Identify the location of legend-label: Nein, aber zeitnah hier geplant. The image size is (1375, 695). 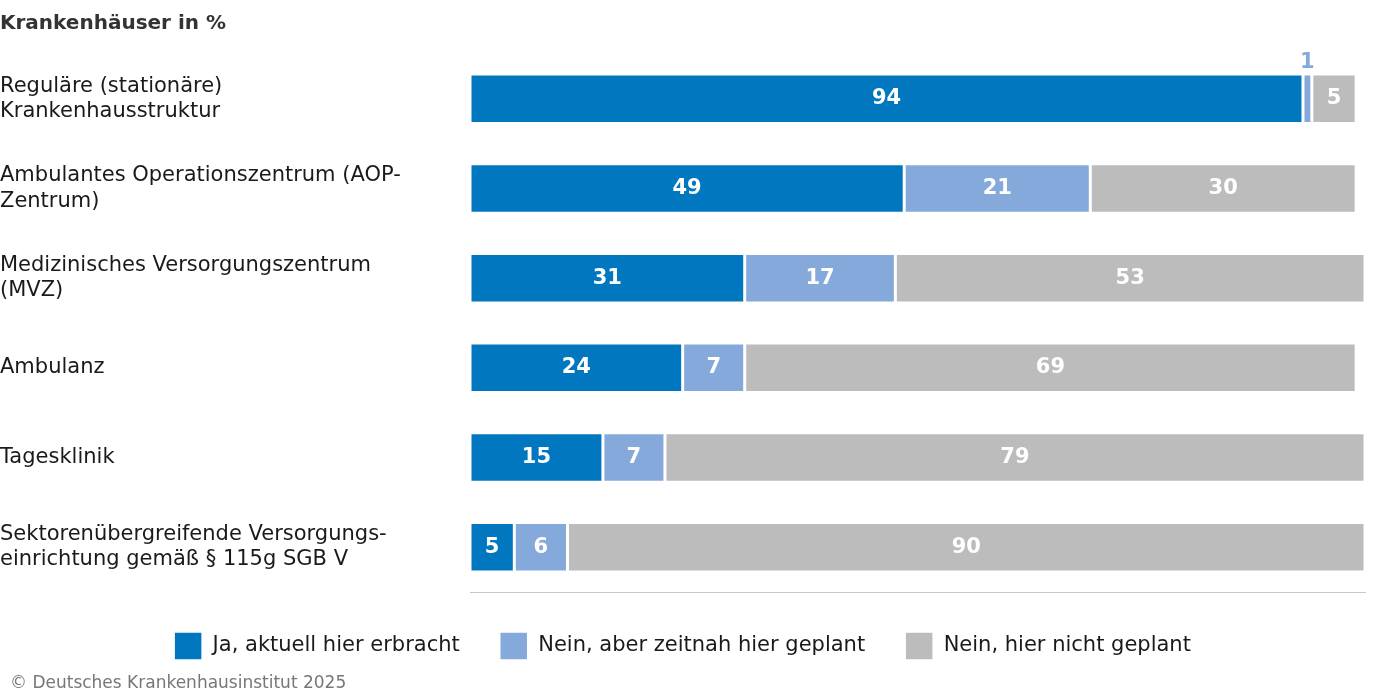
(702, 644).